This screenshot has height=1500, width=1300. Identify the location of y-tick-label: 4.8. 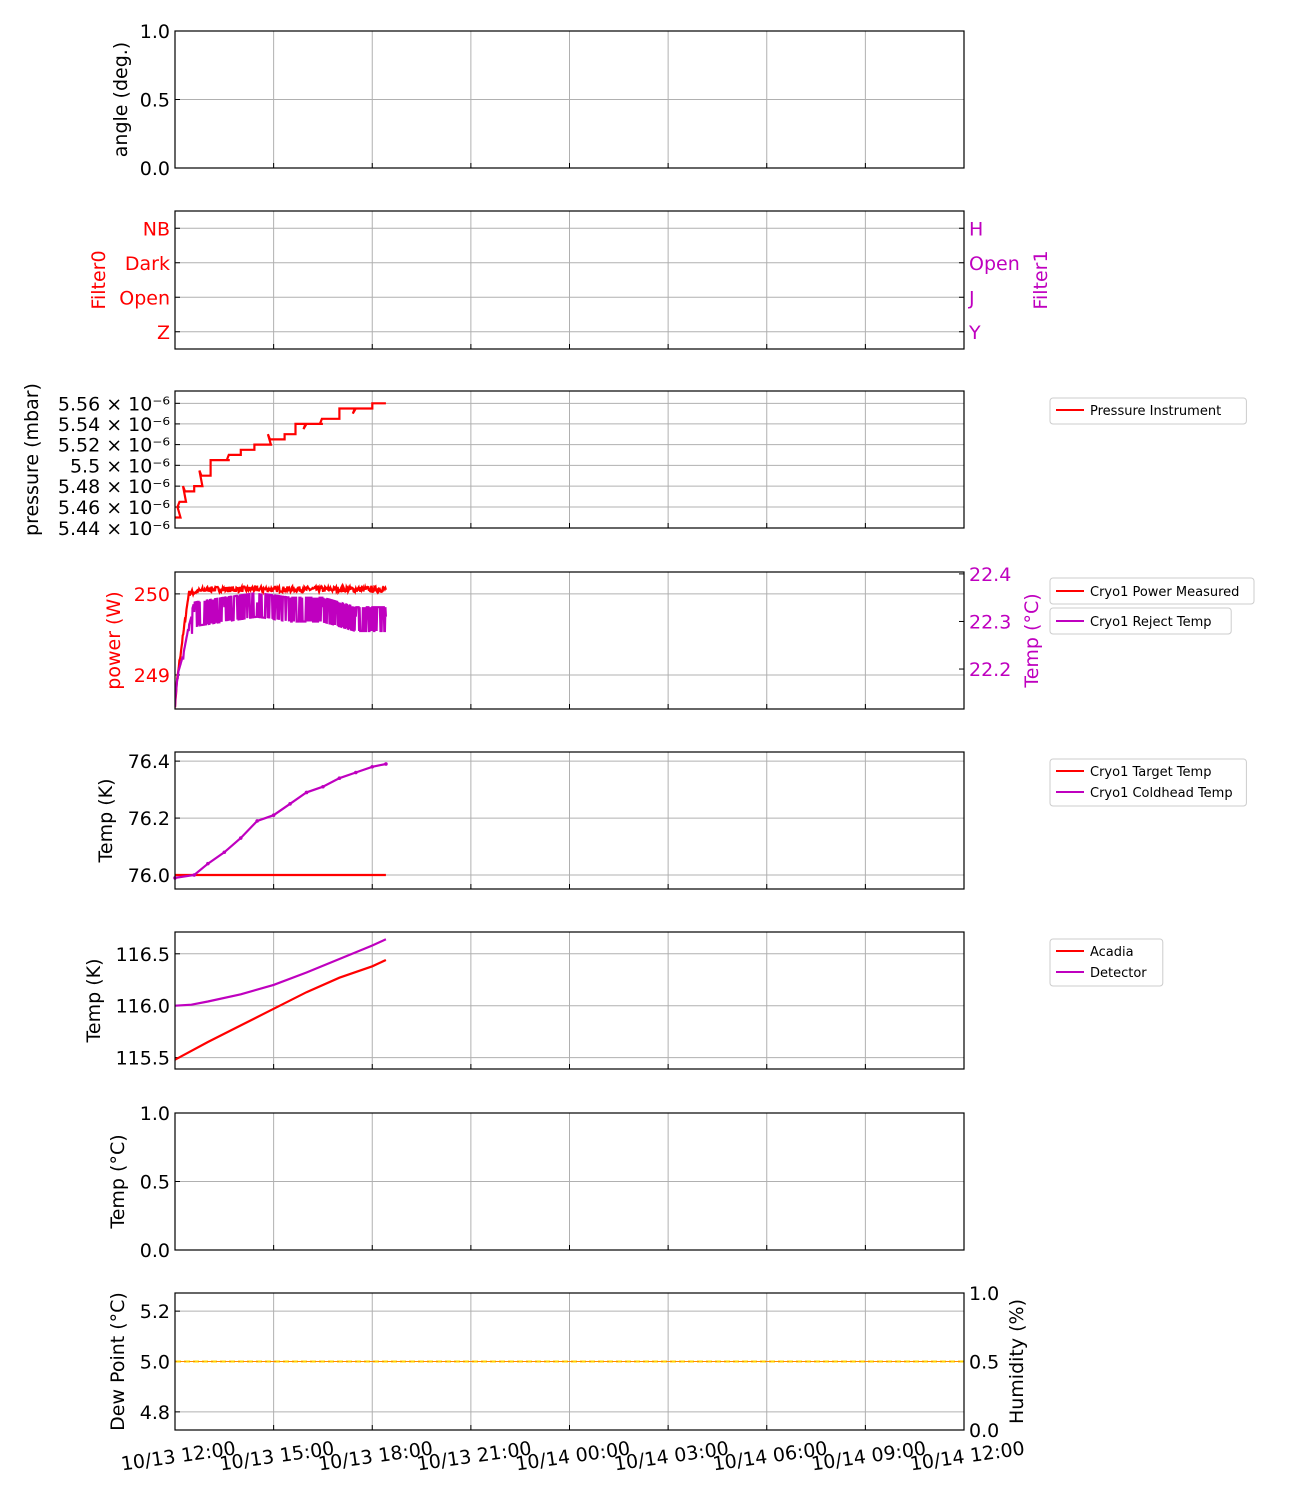
(155, 1413).